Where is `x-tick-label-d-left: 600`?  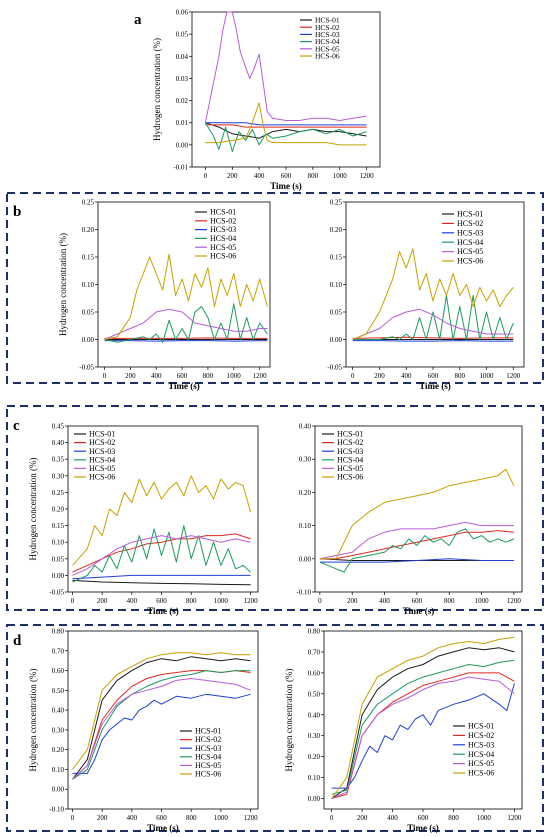 x-tick-label-d-left: 600 is located at coordinates (161, 818).